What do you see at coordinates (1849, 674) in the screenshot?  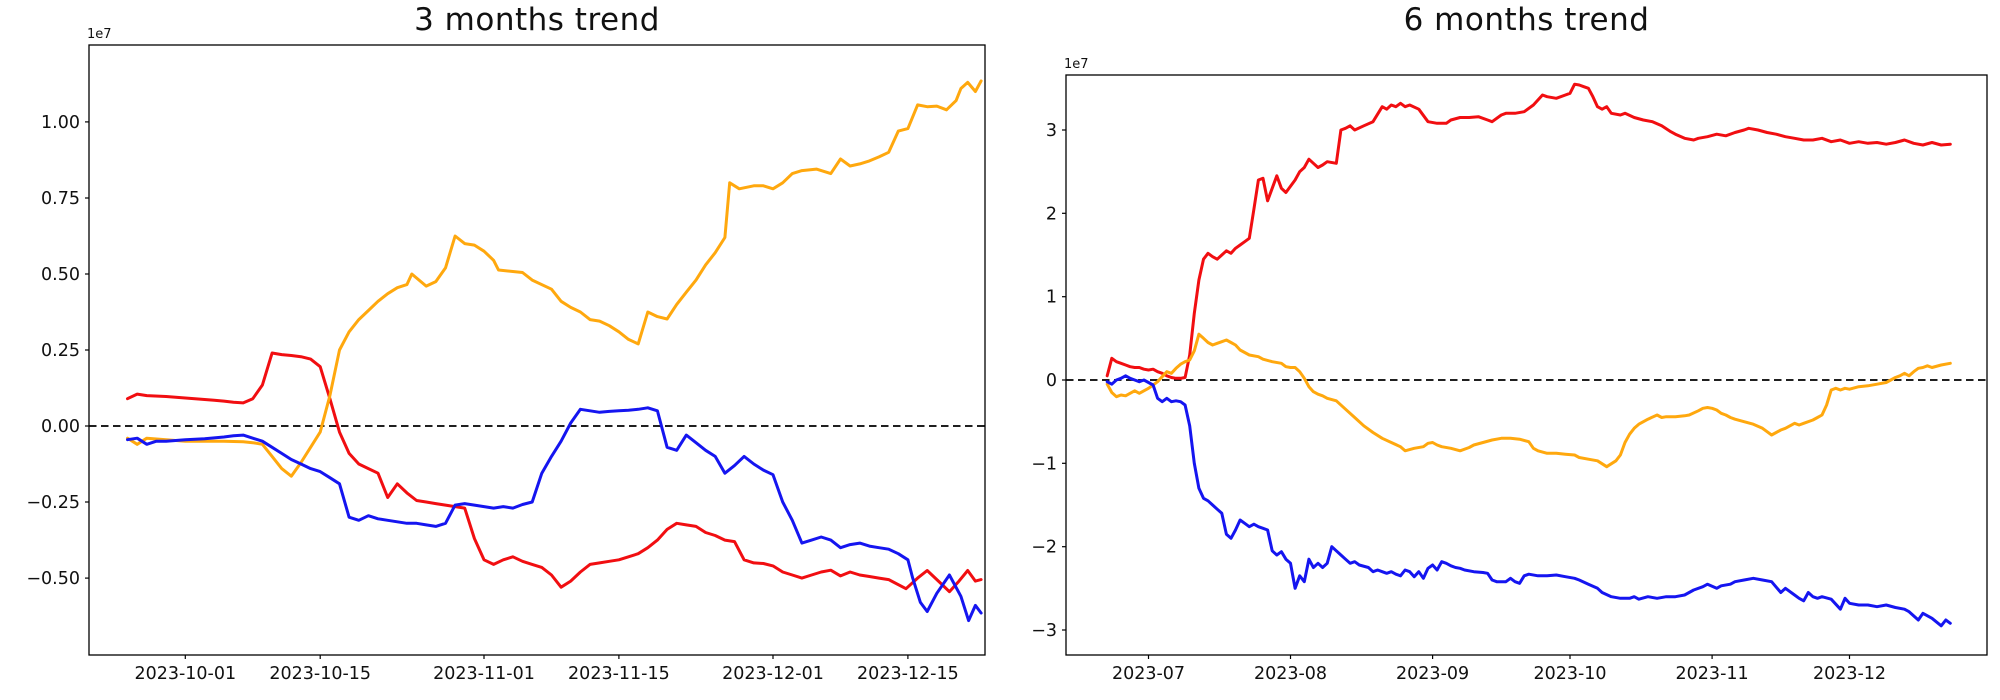 I see `x-tick-label: 2023-12` at bounding box center [1849, 674].